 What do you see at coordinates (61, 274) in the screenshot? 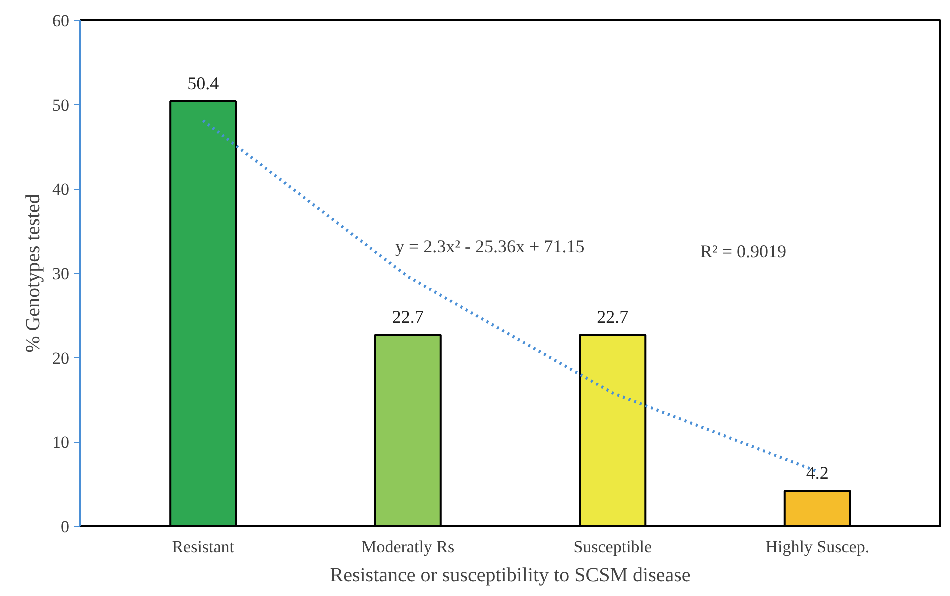
I see `y-tick-label: 30` at bounding box center [61, 274].